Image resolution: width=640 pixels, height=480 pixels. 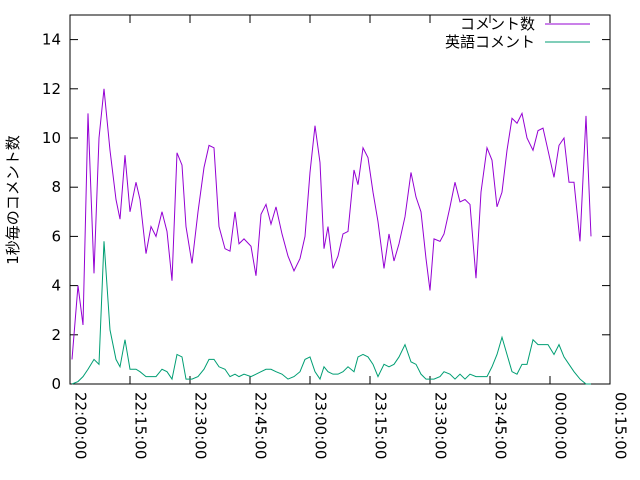 I want to click on y-tick-label: 2, so click(x=56, y=335).